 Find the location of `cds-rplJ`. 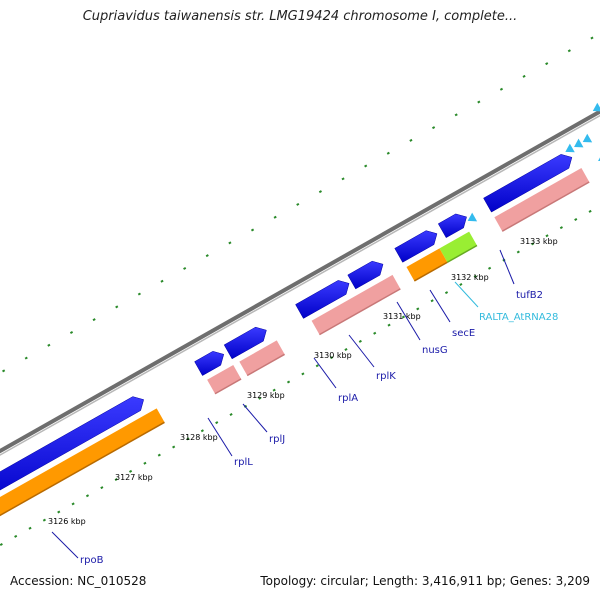

cds-rplJ is located at coordinates (245, 343).